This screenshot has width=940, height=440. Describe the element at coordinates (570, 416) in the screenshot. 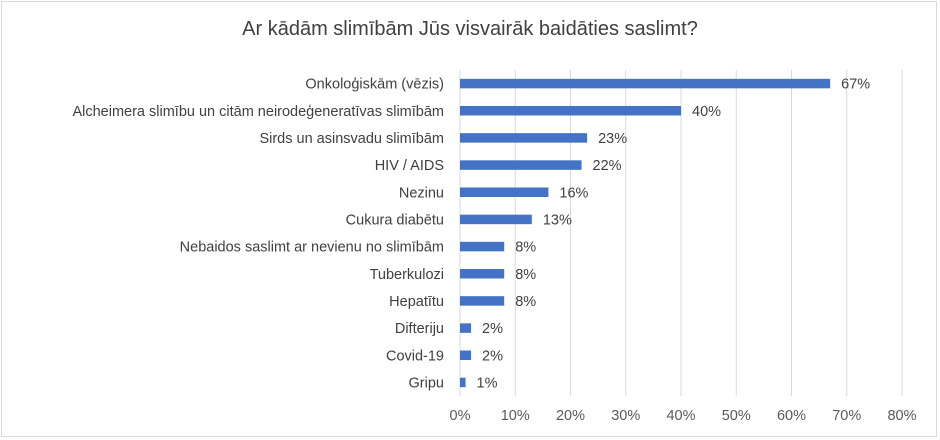

I see `x-tick-label: 20%` at that location.